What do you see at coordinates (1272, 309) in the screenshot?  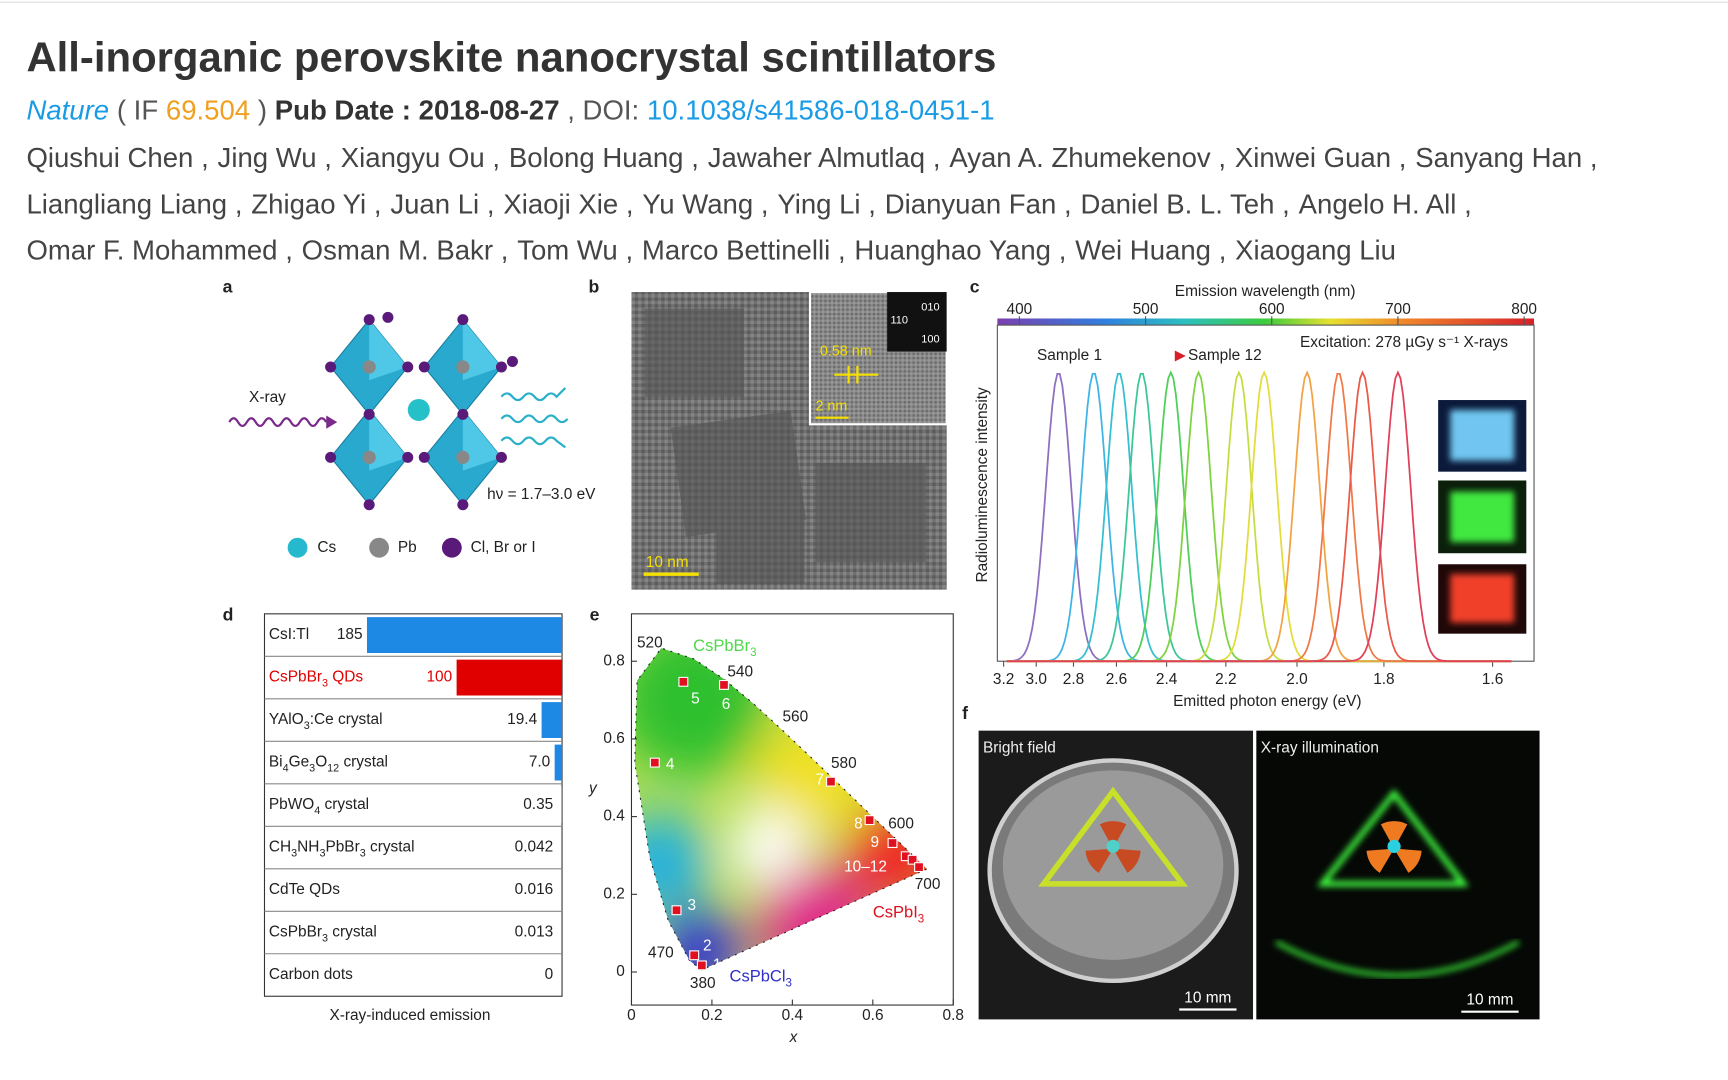 I see `top-tick-label: 600` at bounding box center [1272, 309].